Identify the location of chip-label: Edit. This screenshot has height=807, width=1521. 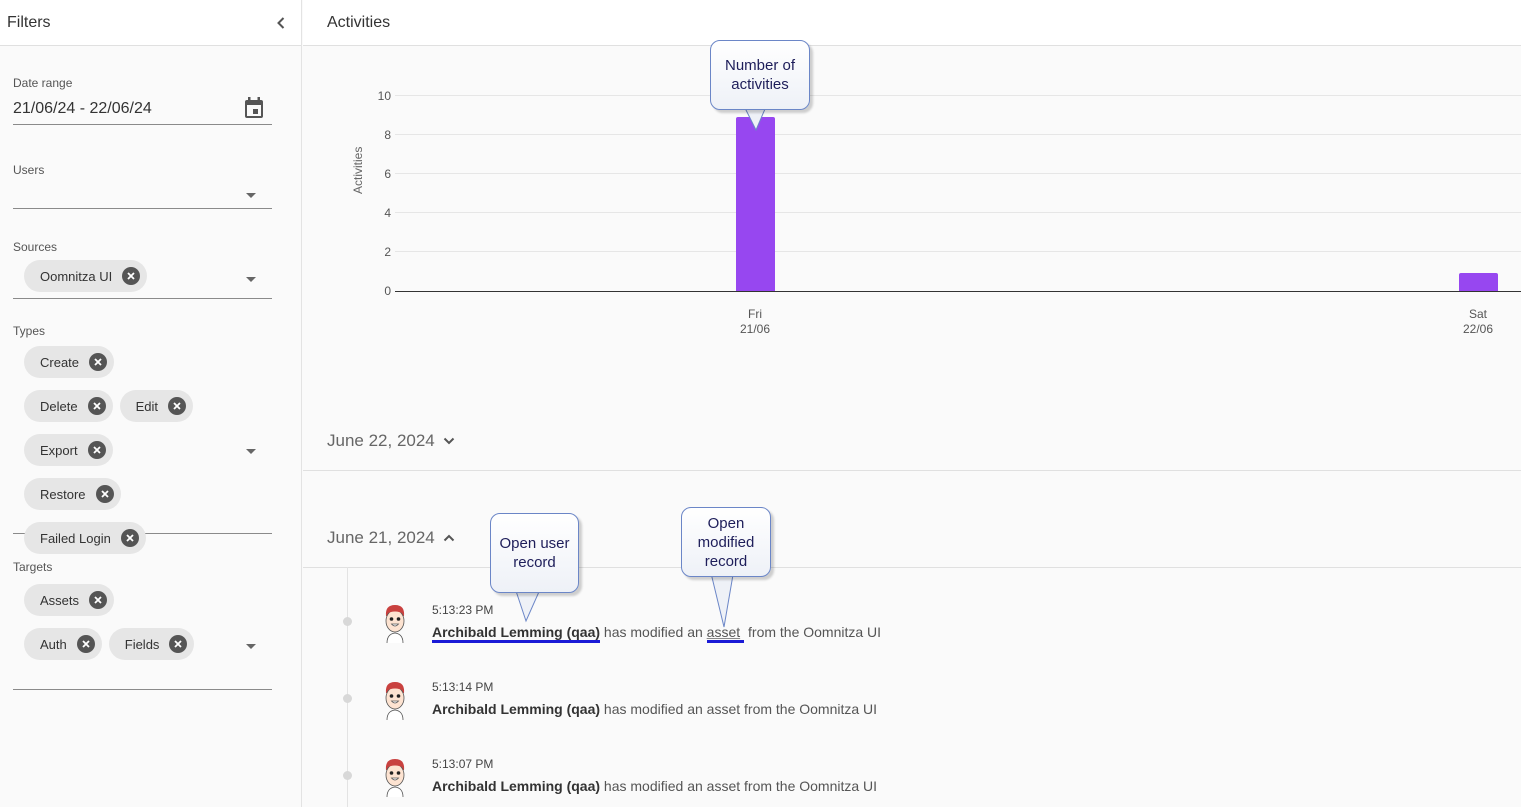
(146, 406).